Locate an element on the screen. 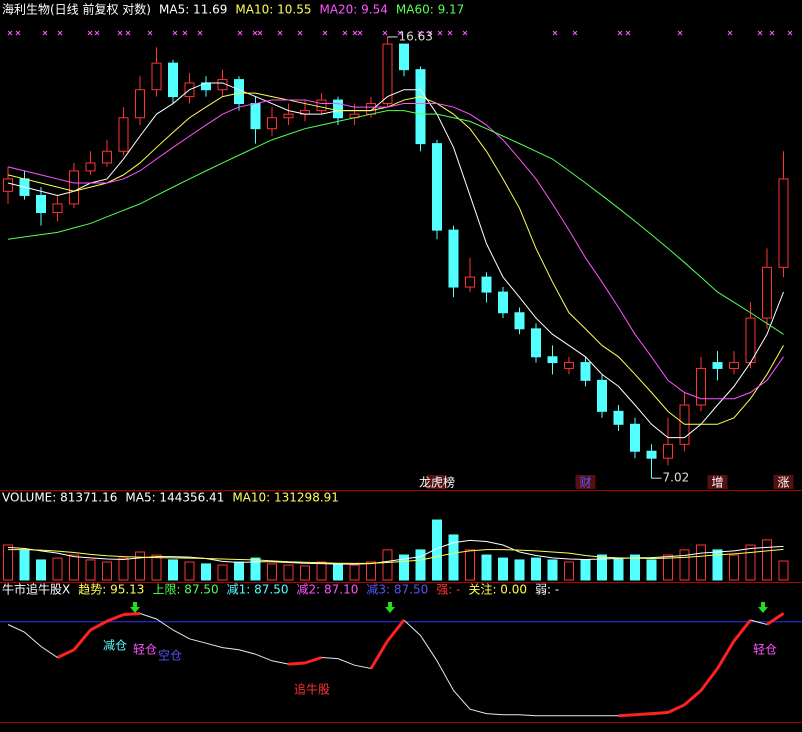 The height and width of the screenshot is (732, 802). event-label: 财 is located at coordinates (585, 483).